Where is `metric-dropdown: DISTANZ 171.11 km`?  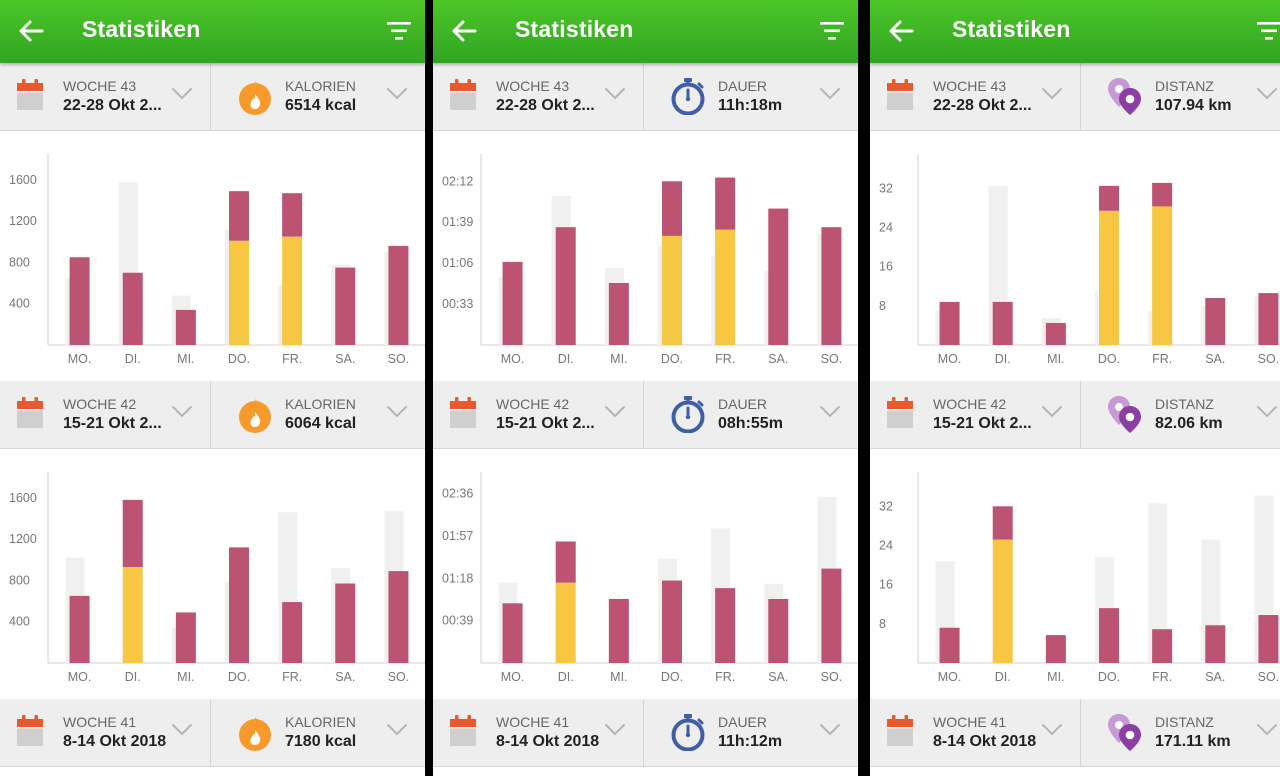
metric-dropdown: DISTANZ 171.11 km is located at coordinates (1181, 732).